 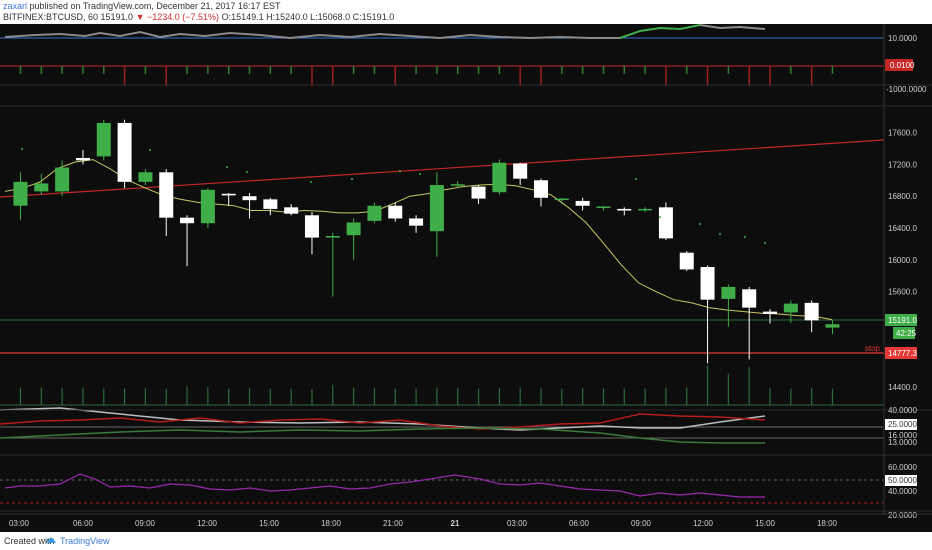 I want to click on stop-text: stop, so click(x=873, y=348).